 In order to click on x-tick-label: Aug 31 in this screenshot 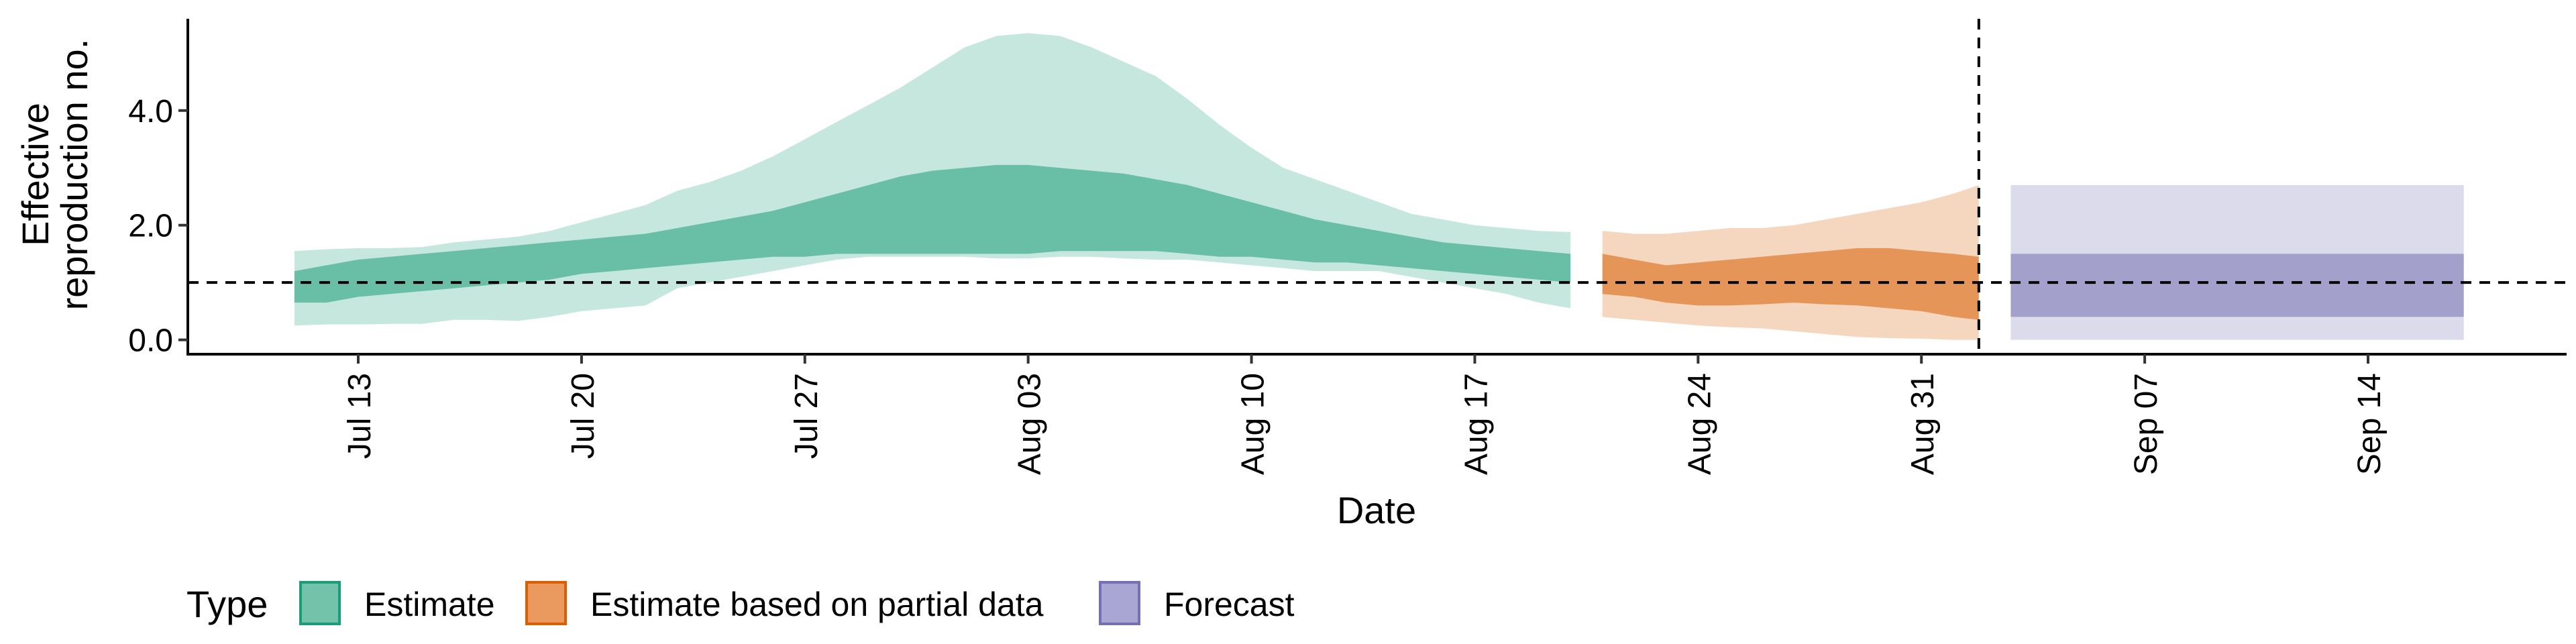, I will do `click(1923, 424)`.